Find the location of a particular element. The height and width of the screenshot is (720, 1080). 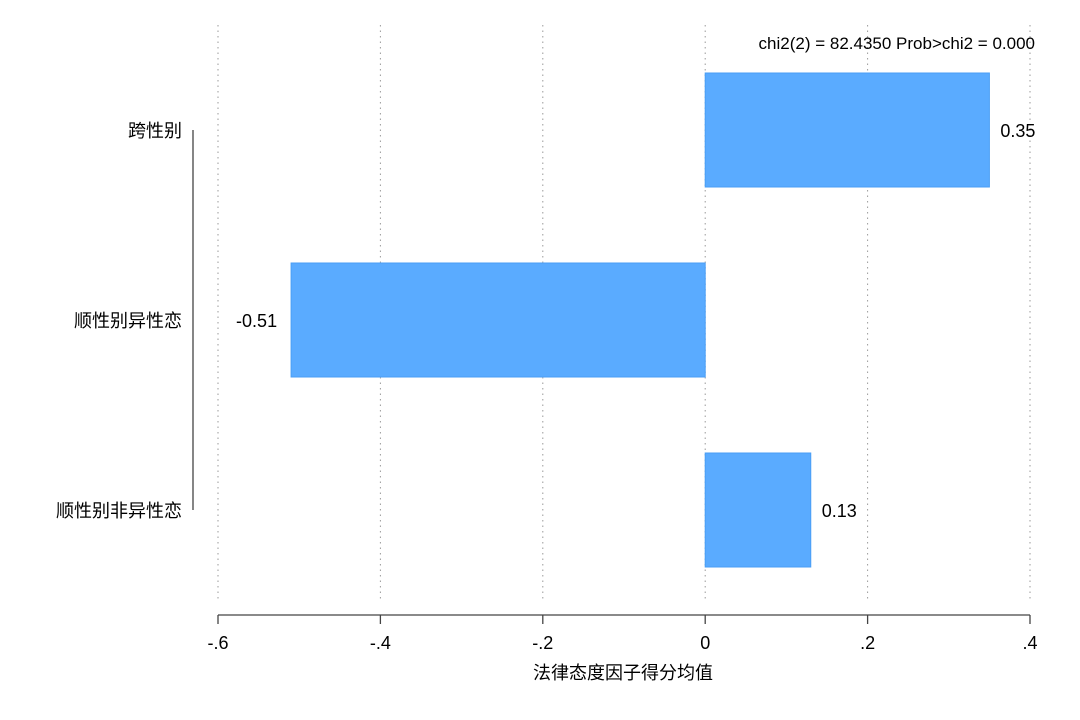

category-label: 顺性别异性恋 is located at coordinates (128, 321).